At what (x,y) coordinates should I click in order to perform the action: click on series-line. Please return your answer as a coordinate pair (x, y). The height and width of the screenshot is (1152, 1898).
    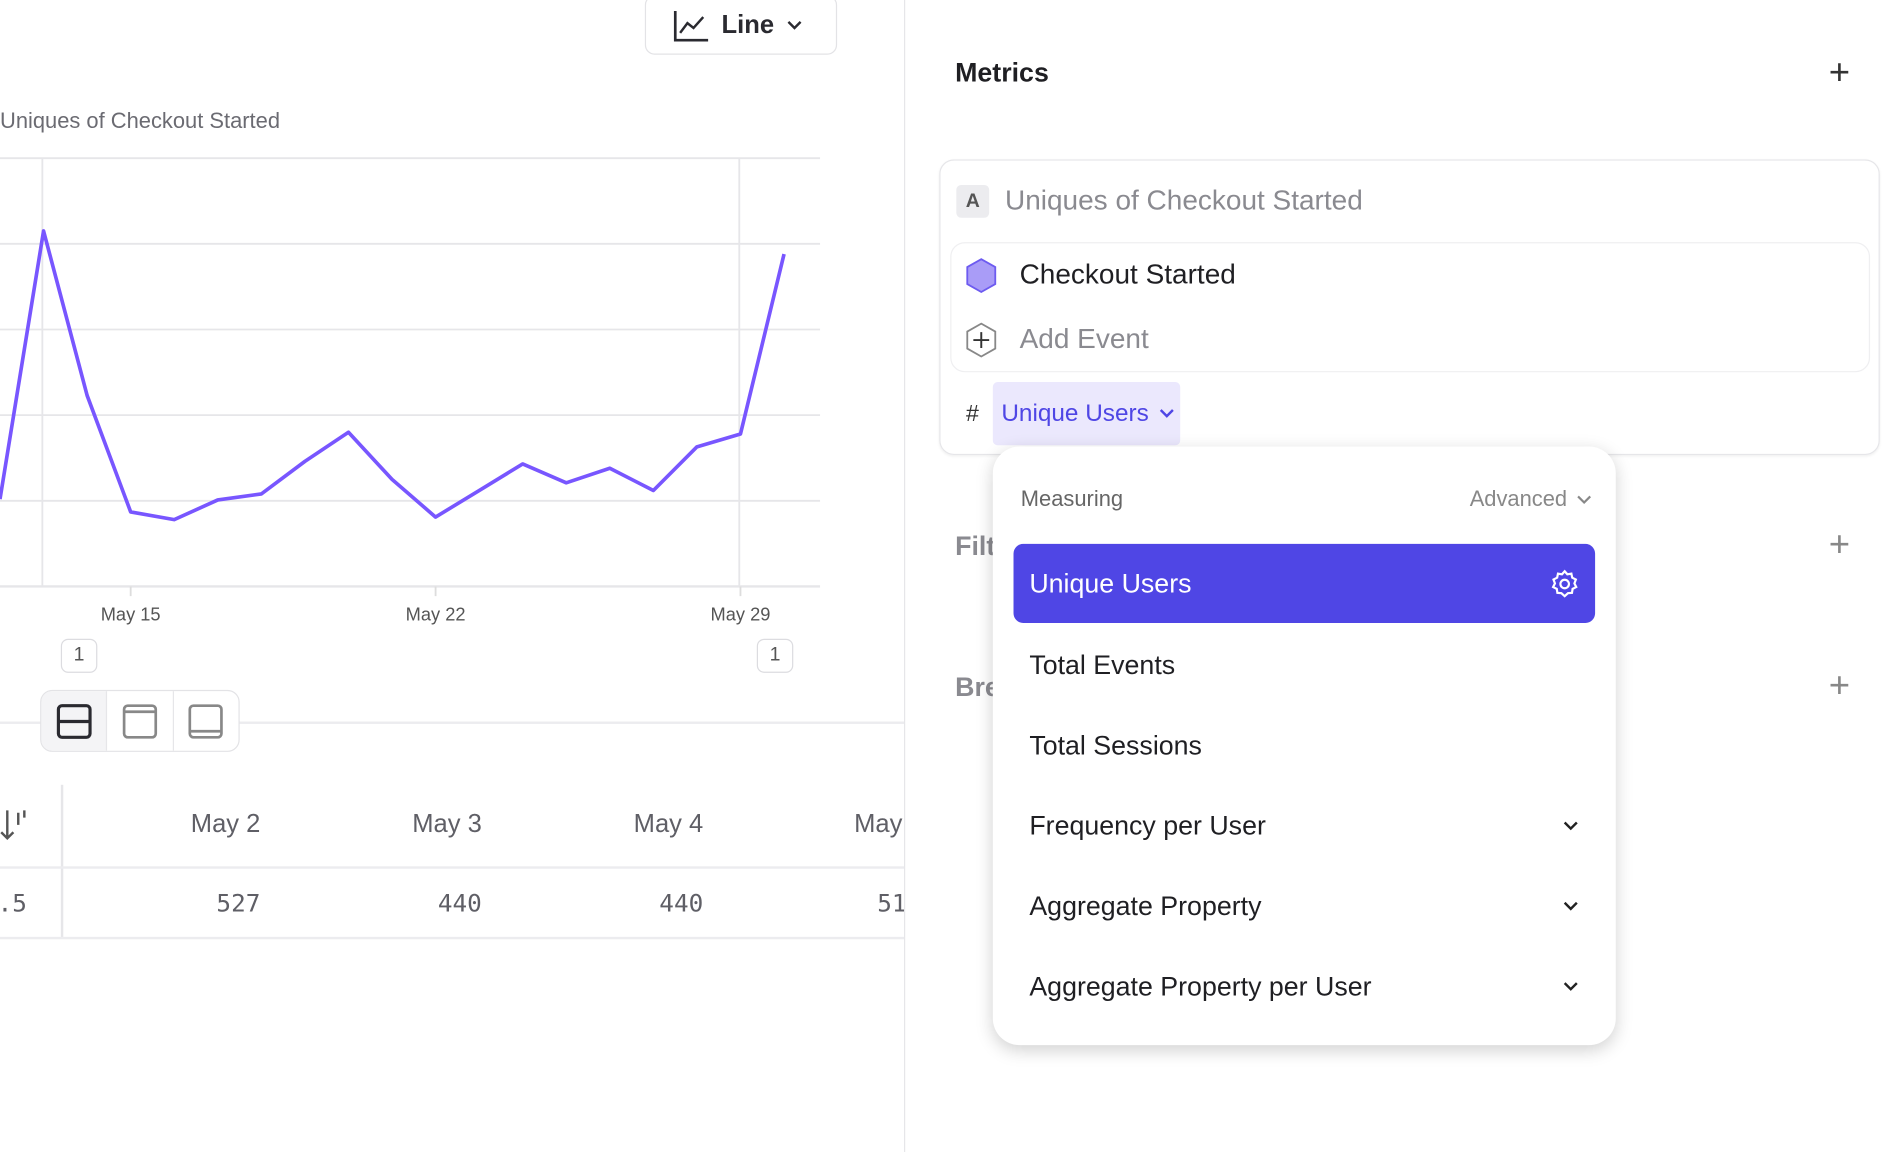
    Looking at the image, I should click on (393, 375).